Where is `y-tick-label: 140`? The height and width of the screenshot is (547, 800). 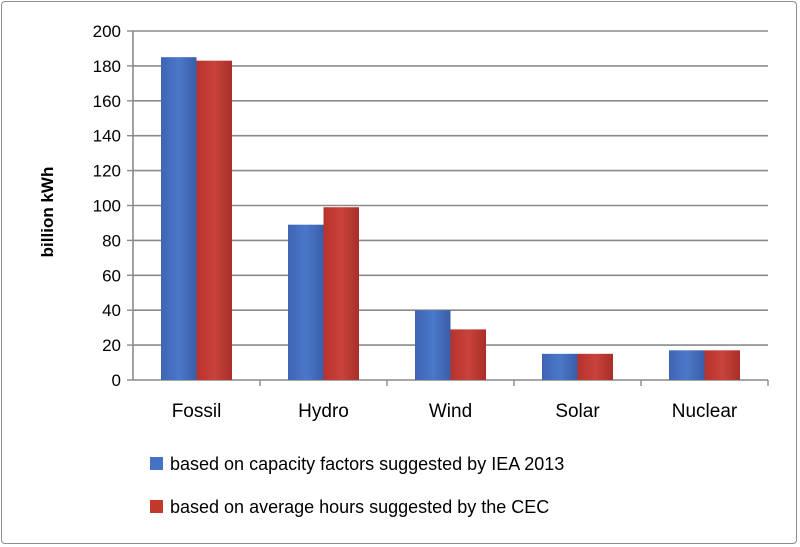
y-tick-label: 140 is located at coordinates (107, 136).